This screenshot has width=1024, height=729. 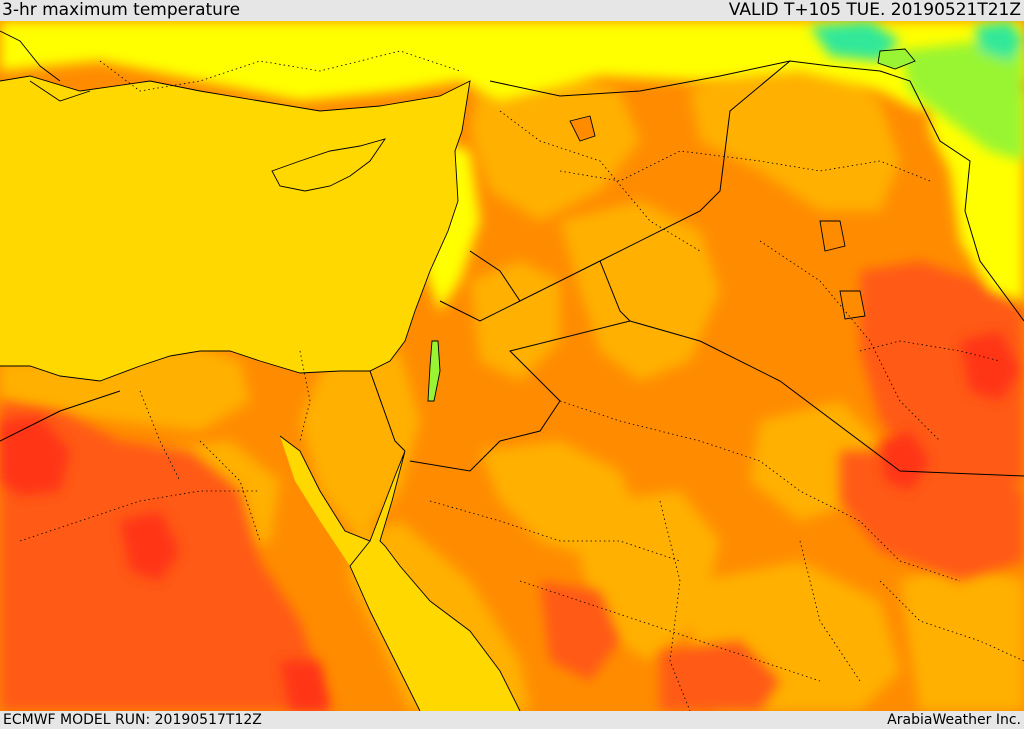 What do you see at coordinates (954, 720) in the screenshot?
I see `credit: ArabiaWeather Inc.` at bounding box center [954, 720].